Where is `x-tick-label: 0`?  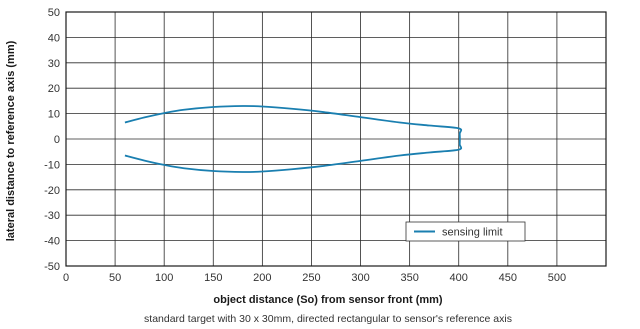 x-tick-label: 0 is located at coordinates (66, 278).